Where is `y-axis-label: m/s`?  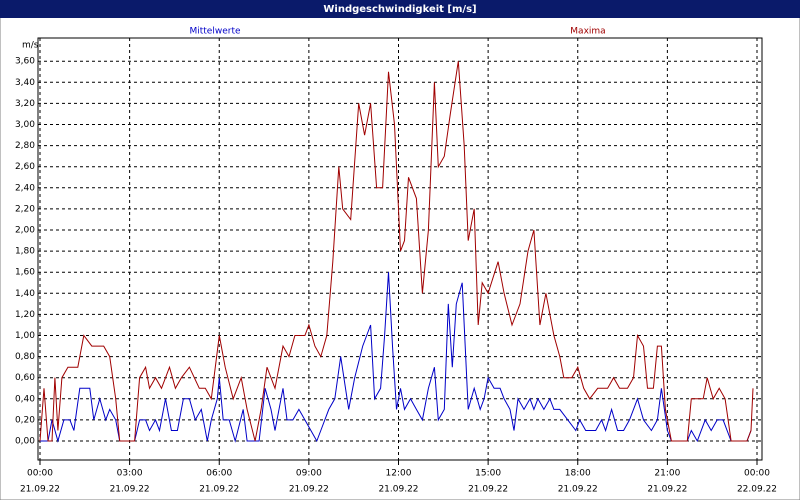 y-axis-label: m/s is located at coordinates (30, 46).